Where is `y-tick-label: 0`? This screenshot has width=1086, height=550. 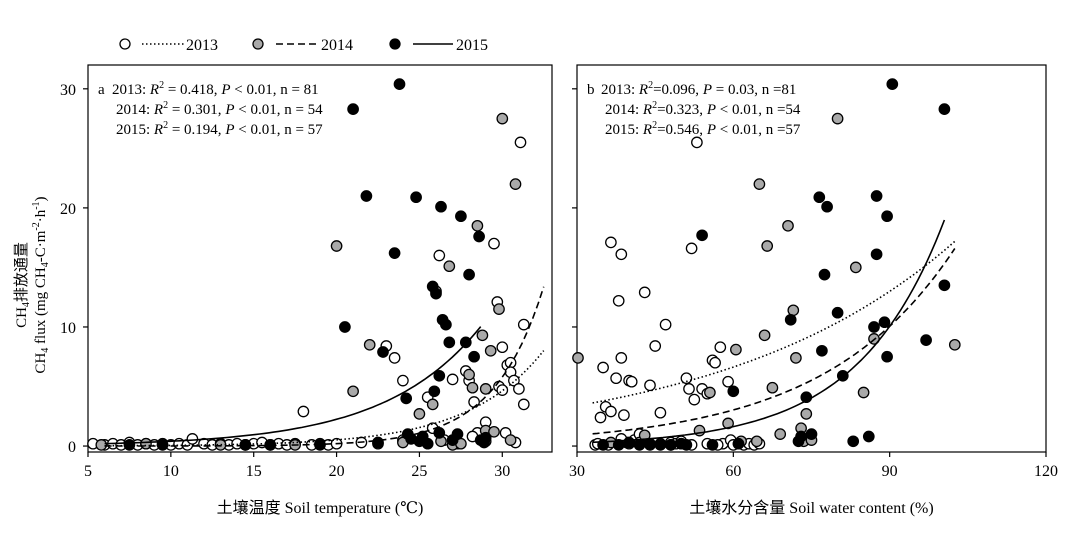 y-tick-label: 0 is located at coordinates (72, 447).